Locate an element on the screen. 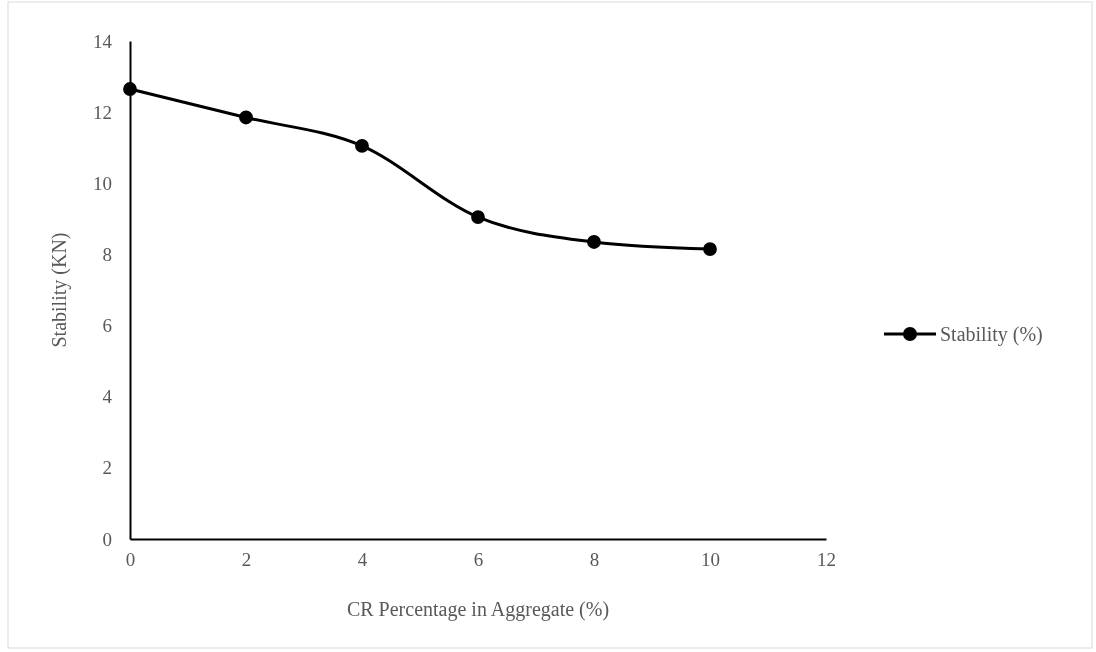 Image resolution: width=1096 pixels, height=652 pixels. x-tick-label: 8 is located at coordinates (594, 560).